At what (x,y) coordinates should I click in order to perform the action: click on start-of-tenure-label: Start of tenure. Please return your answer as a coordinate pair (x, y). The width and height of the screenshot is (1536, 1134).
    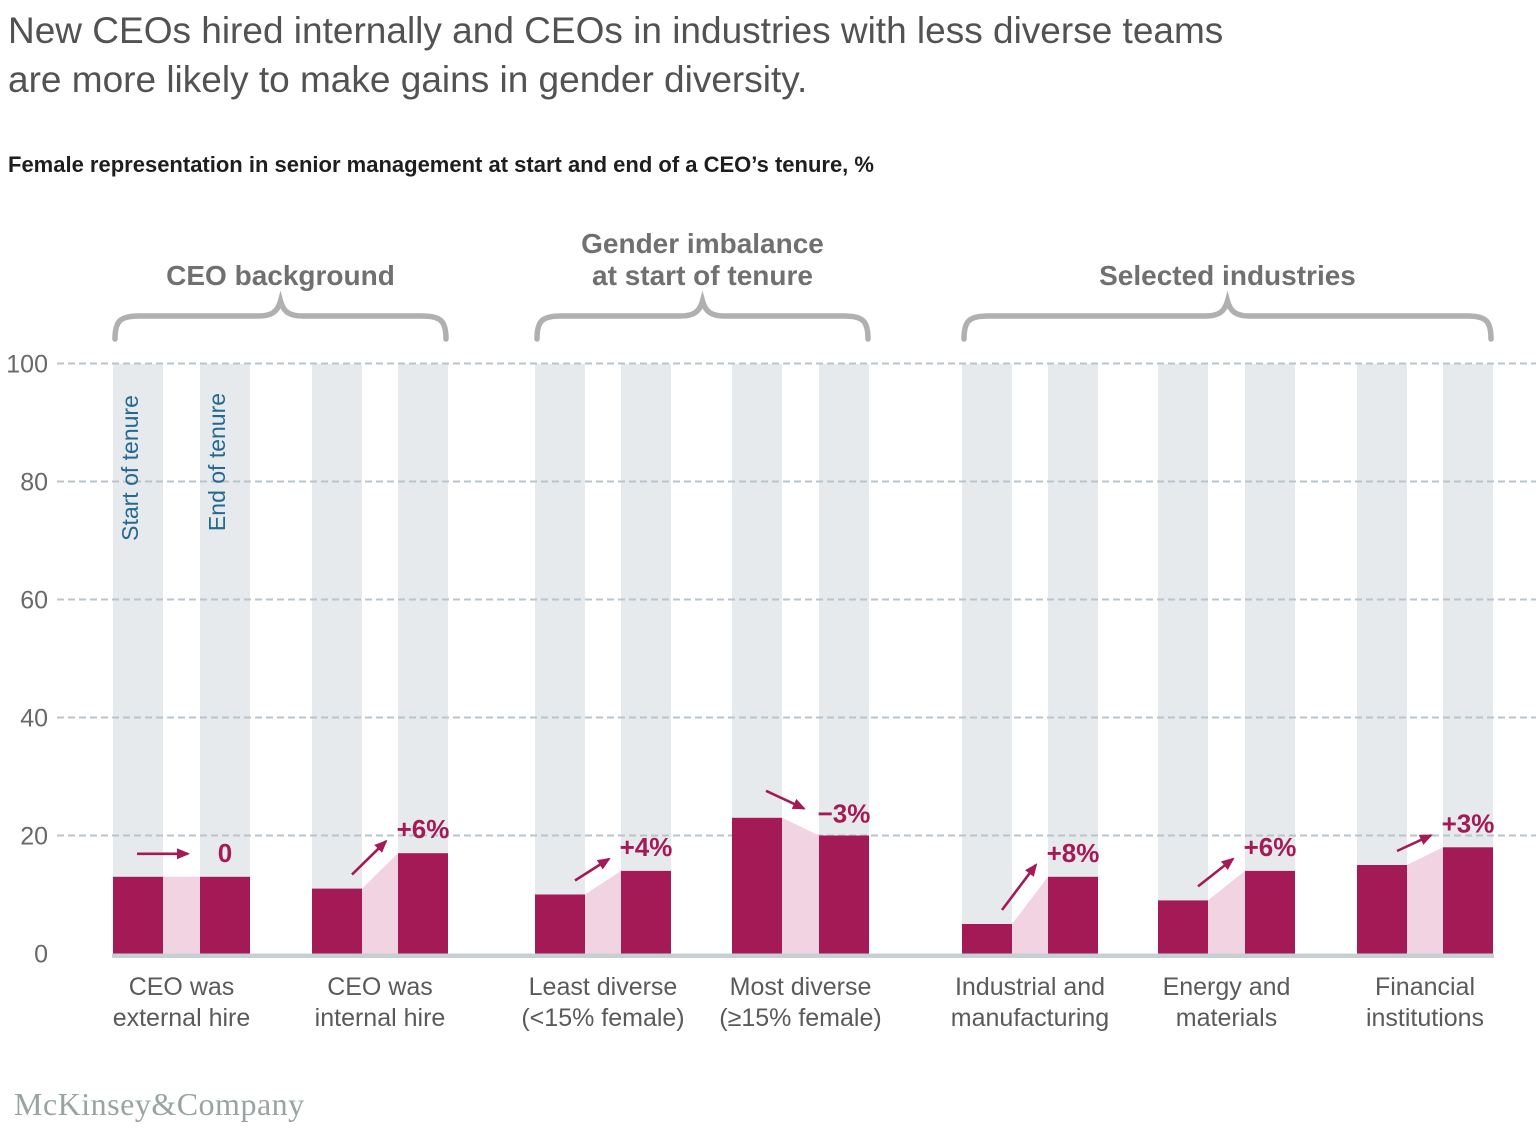
    Looking at the image, I should click on (130, 468).